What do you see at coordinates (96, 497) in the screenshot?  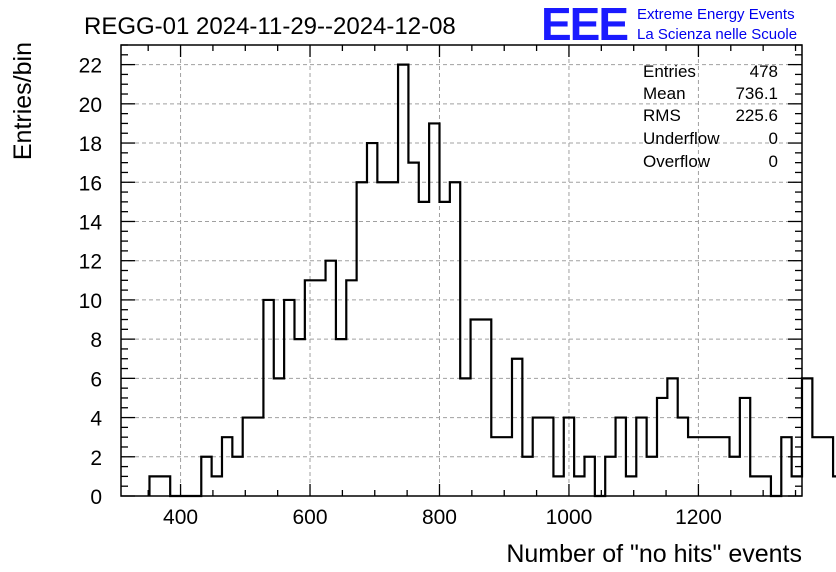 I see `y-tick-label: 0` at bounding box center [96, 497].